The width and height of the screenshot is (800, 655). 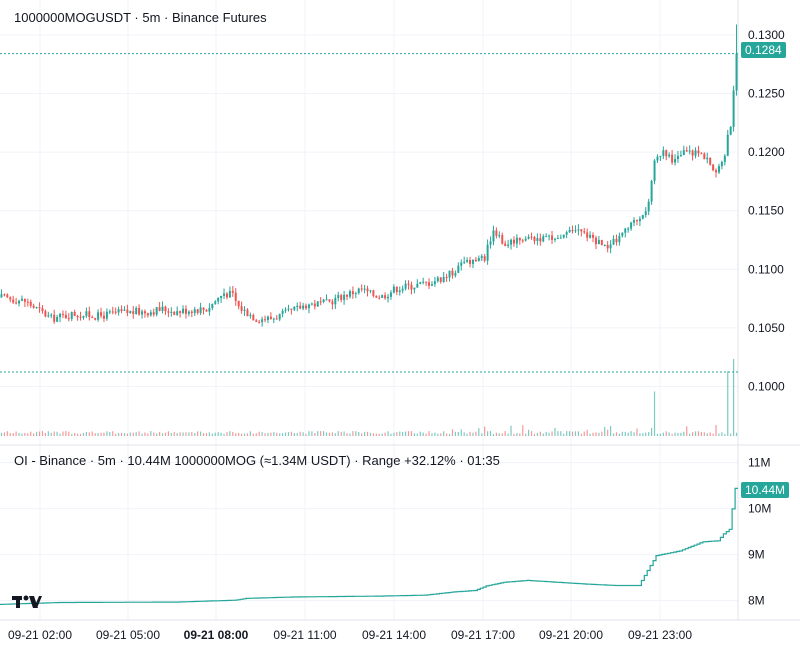 What do you see at coordinates (766, 152) in the screenshot?
I see `y-tick-label: 0.1200` at bounding box center [766, 152].